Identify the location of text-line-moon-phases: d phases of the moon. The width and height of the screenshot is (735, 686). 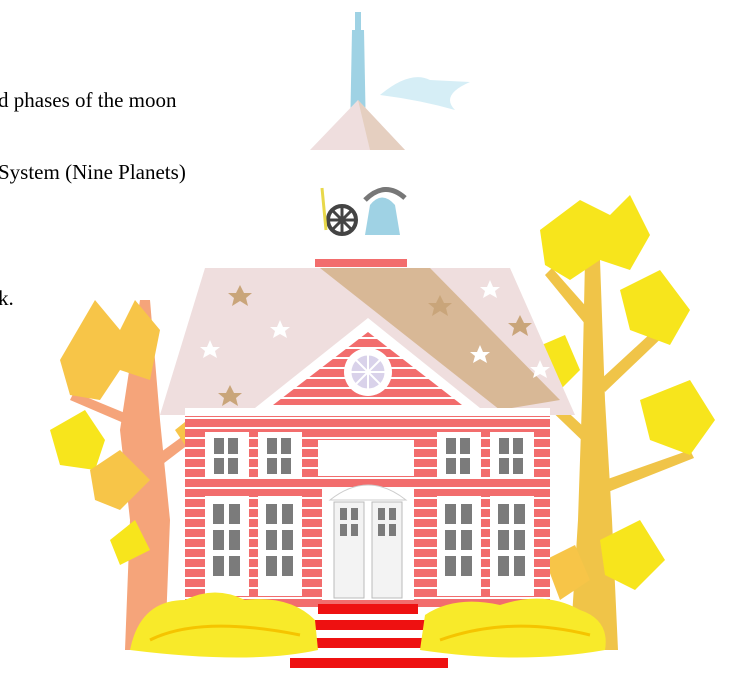
(88, 100).